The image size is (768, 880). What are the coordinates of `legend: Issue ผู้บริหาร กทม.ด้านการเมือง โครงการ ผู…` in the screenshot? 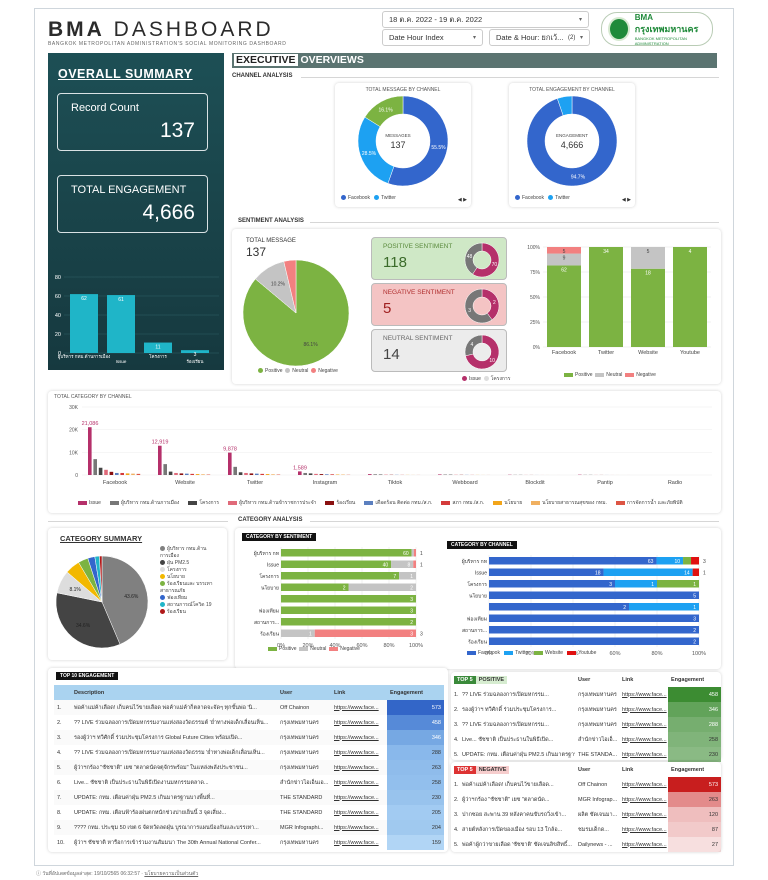 It's located at (385, 503).